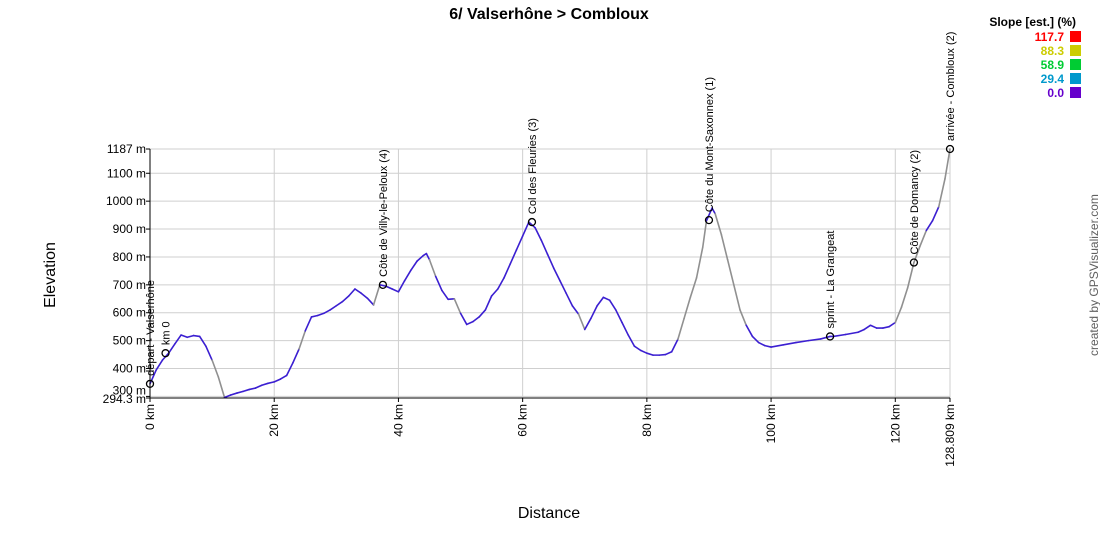 The width and height of the screenshot is (1100, 550). Describe the element at coordinates (915, 202) in the screenshot. I see `waypoint-label: Côte de Domancy (2)` at that location.